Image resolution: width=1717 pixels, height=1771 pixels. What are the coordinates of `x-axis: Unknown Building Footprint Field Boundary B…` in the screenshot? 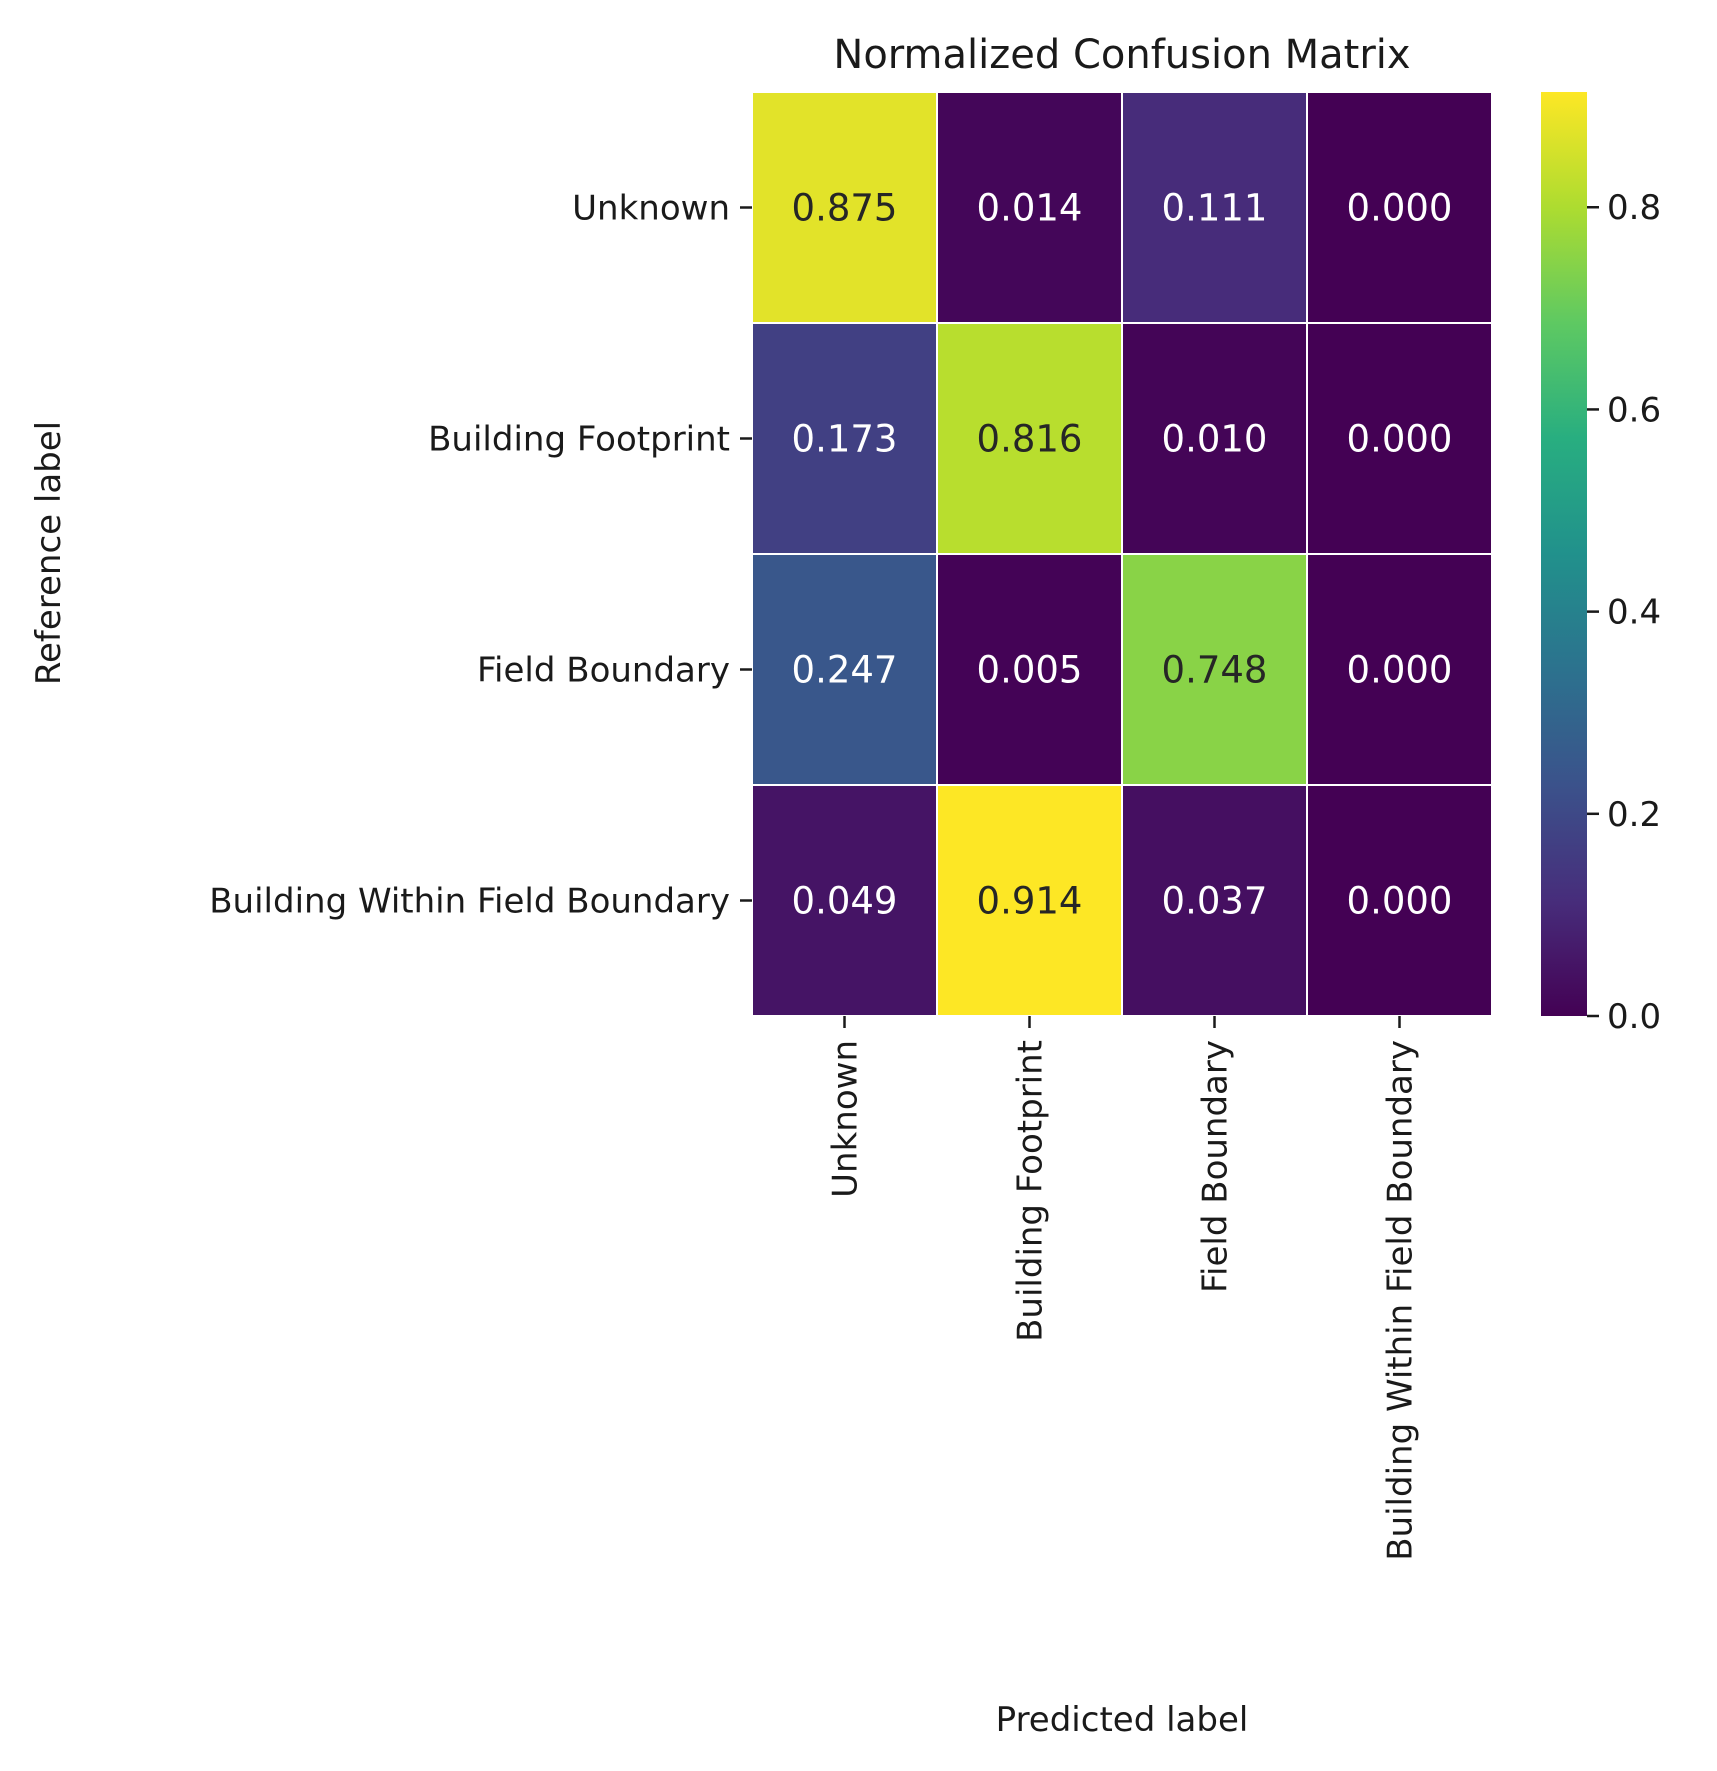 It's located at (1123, 1288).